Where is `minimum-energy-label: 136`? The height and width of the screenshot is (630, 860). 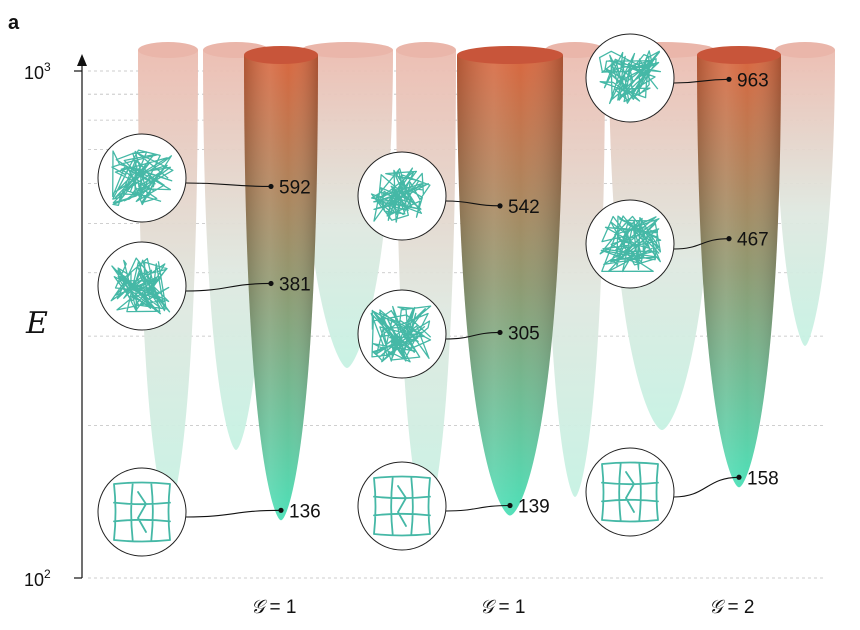 minimum-energy-label: 136 is located at coordinates (305, 511).